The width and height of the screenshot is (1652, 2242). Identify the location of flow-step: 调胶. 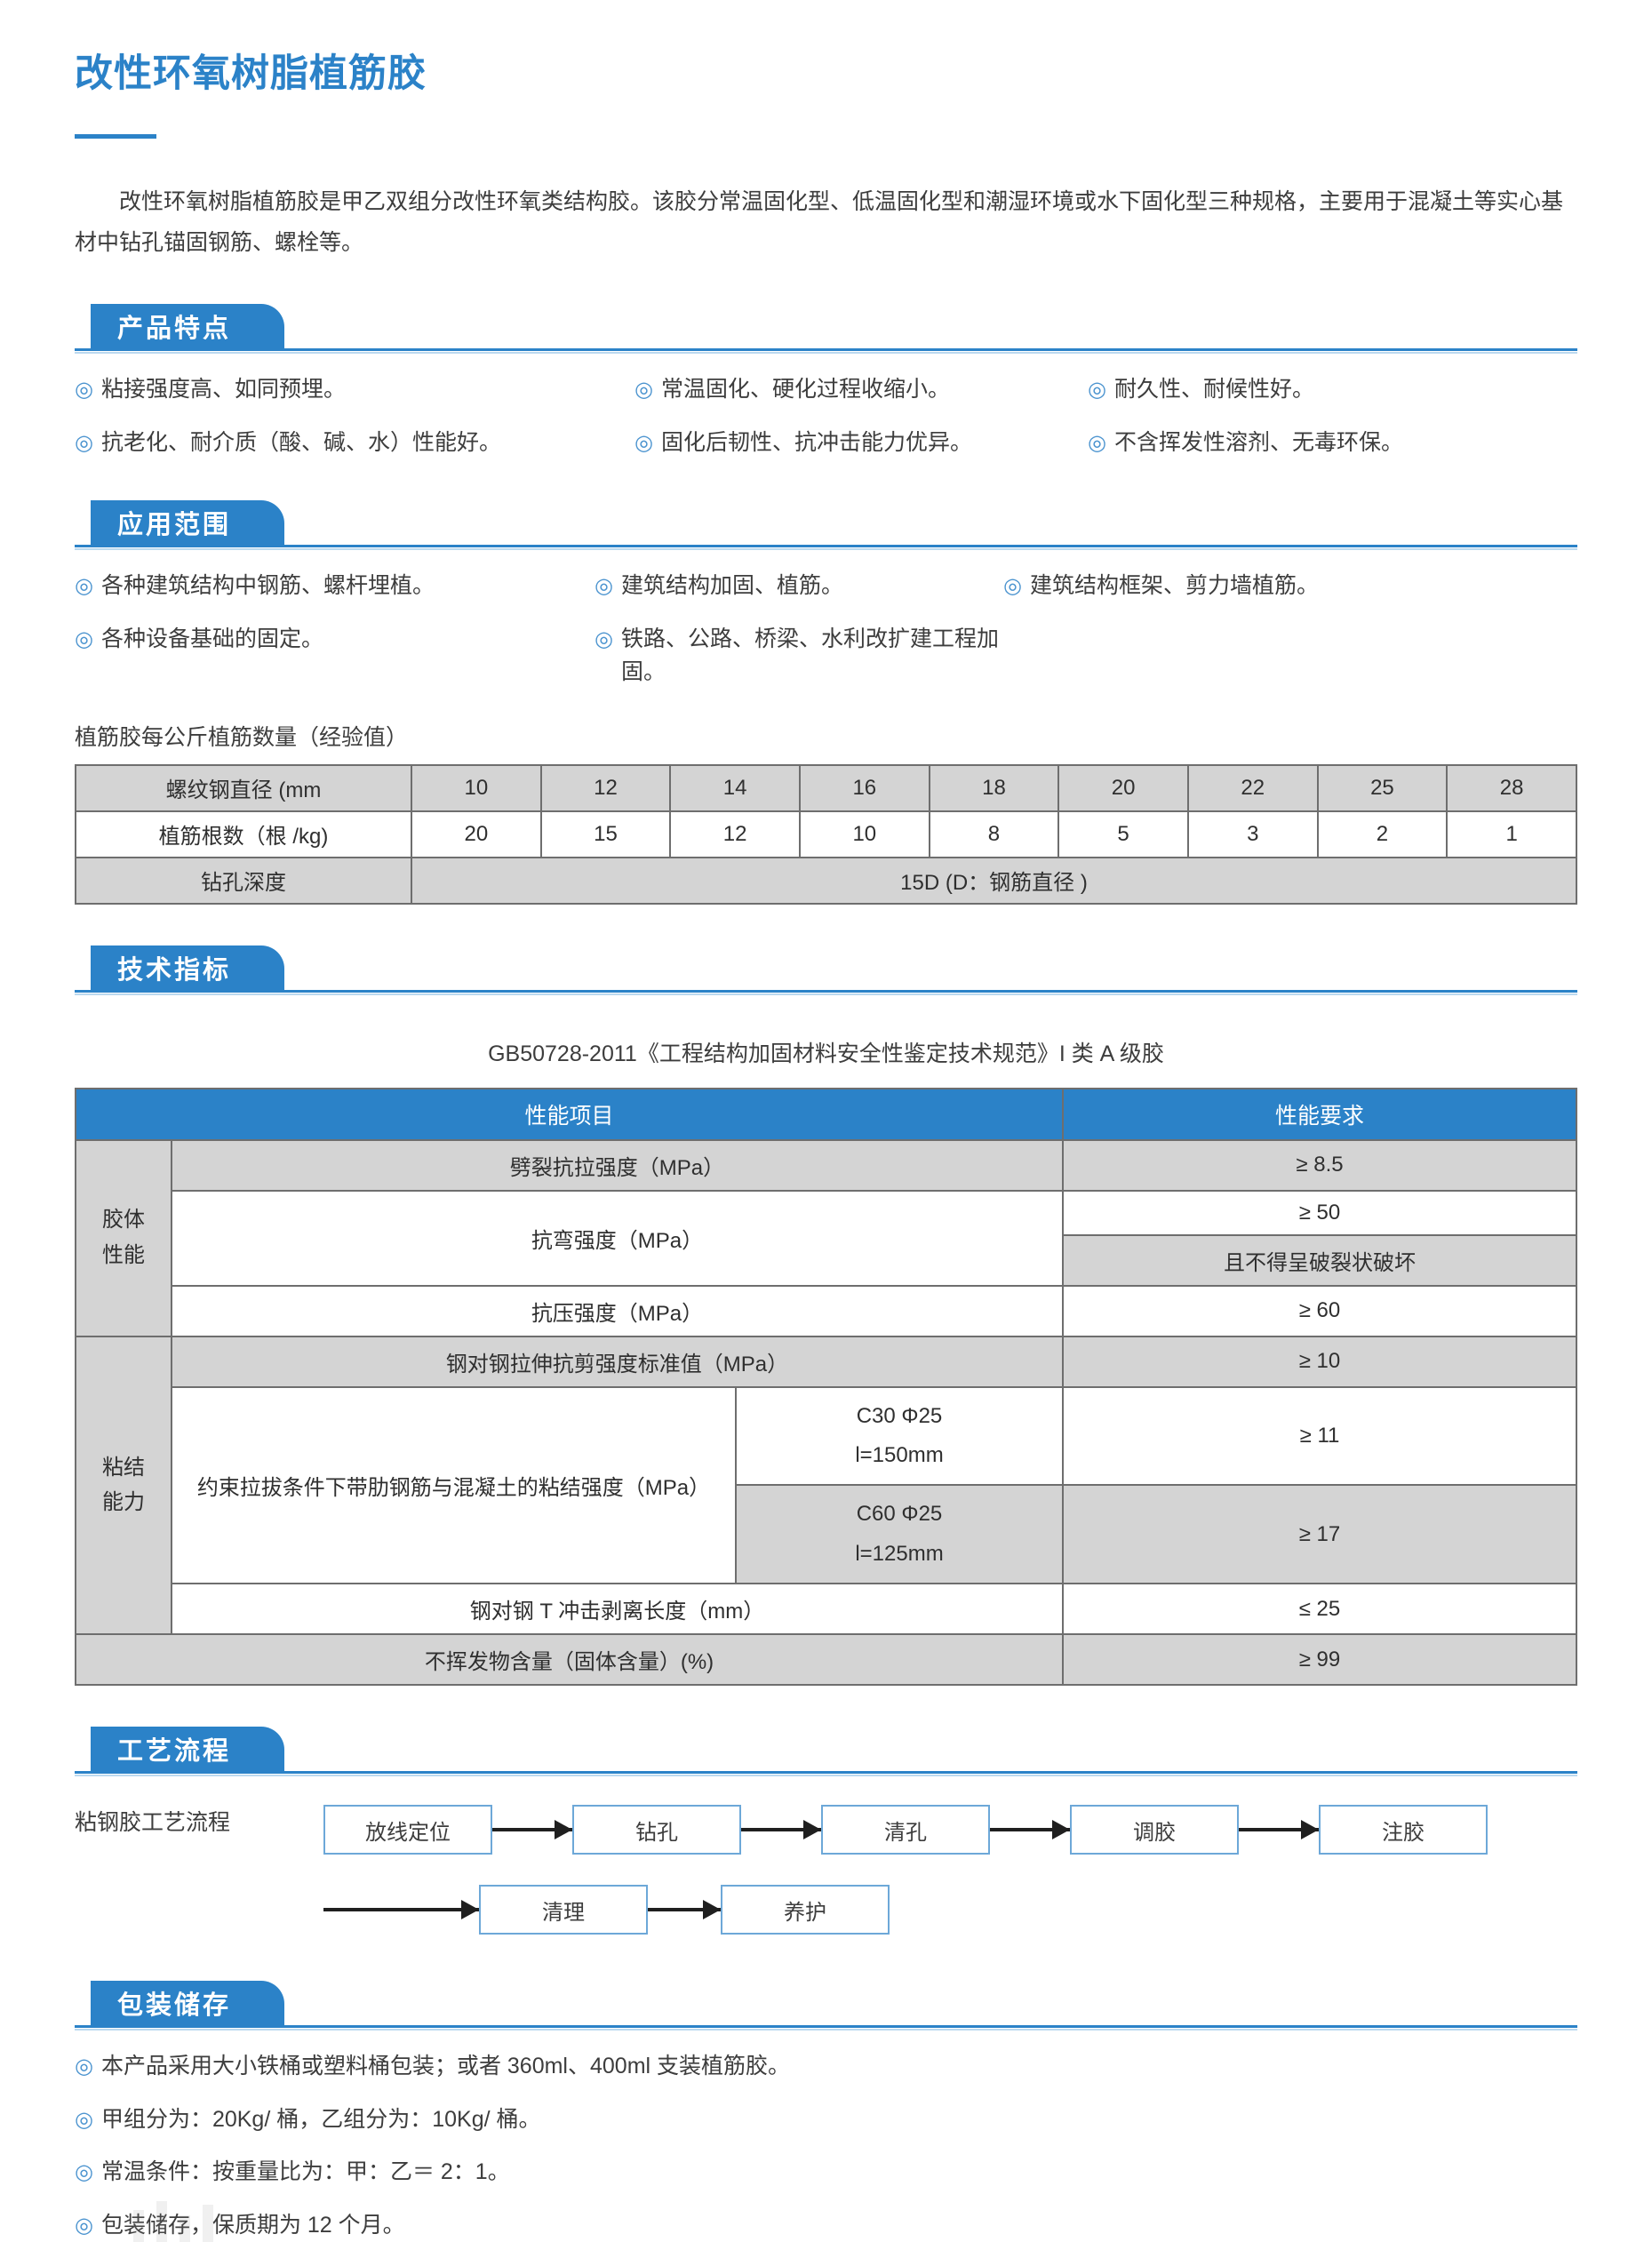
(1154, 1830).